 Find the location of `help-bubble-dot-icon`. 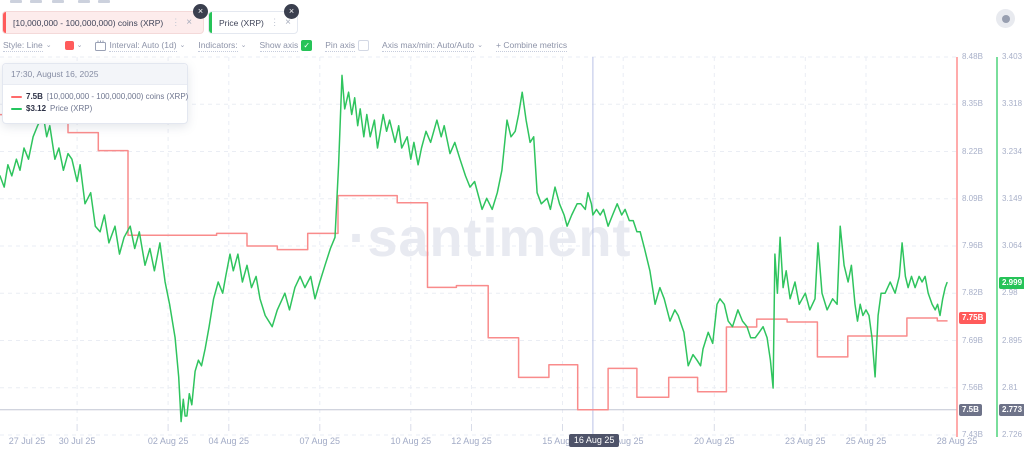

help-bubble-dot-icon is located at coordinates (1005, 18).